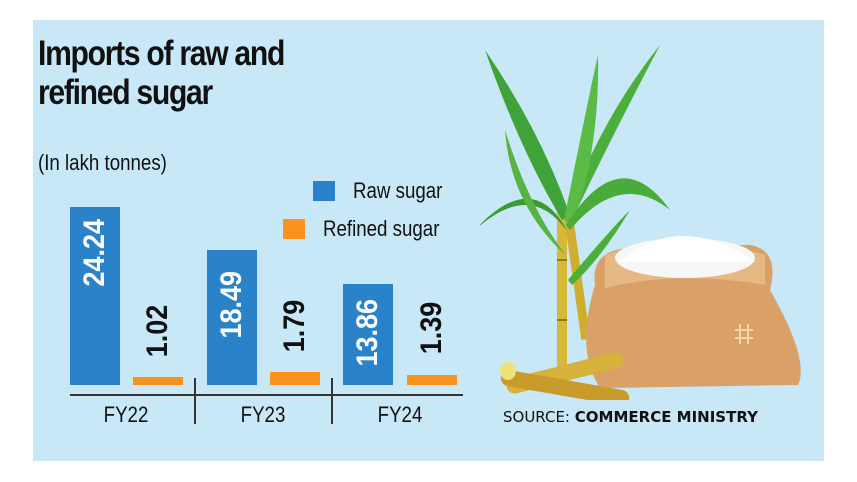 This screenshot has width=857, height=482. I want to click on title-line-2: refined sugar, so click(125, 92).